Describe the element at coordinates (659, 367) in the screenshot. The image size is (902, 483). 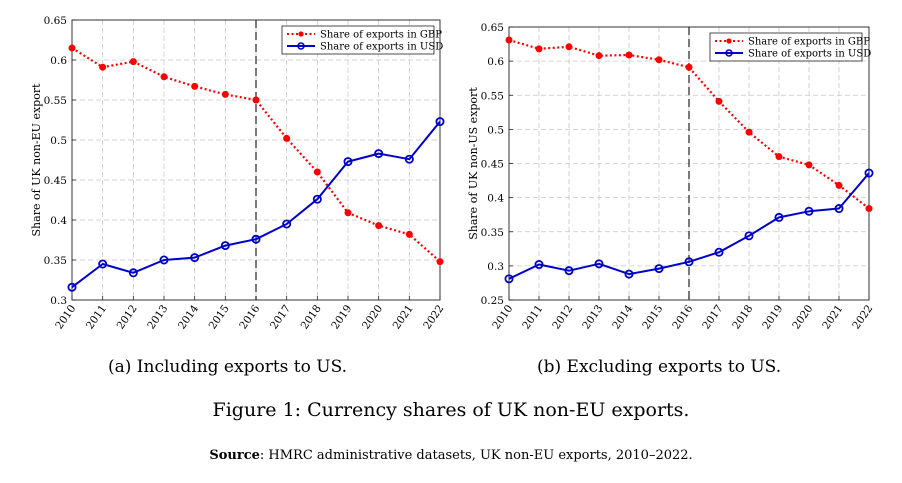
I see `subcaption-b: (b) Excluding exports to US.` at that location.